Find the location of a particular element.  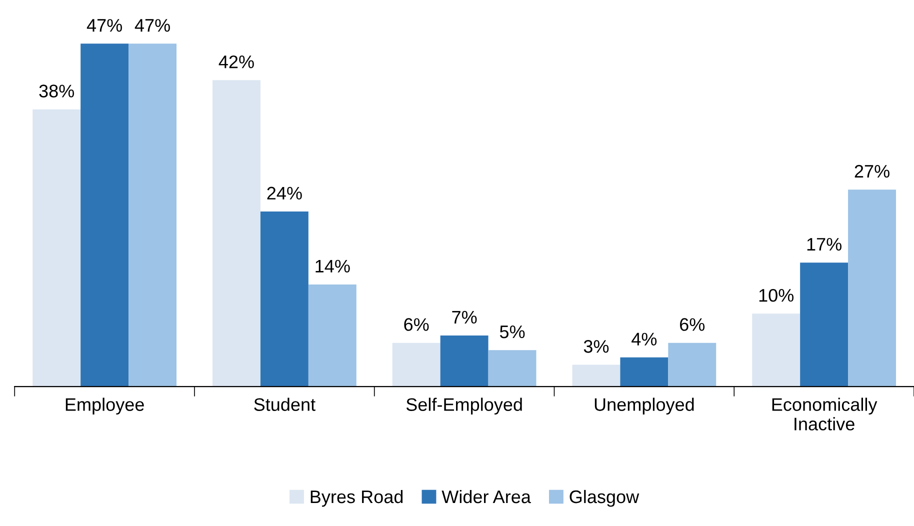

x-tick-label: Unemployed is located at coordinates (644, 406).